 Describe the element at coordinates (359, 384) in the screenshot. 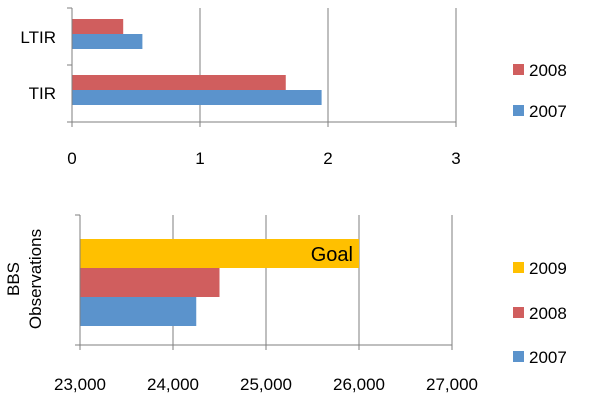

I see `x-tick-label-3: 26,000` at that location.